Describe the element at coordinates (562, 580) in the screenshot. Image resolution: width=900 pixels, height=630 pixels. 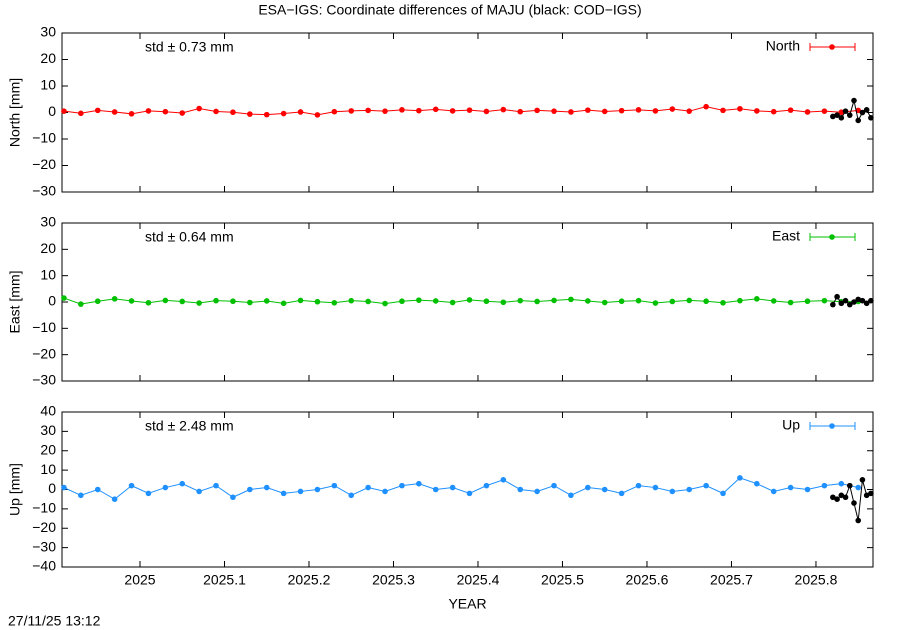
I see `x-tick-label: 2025.5` at that location.